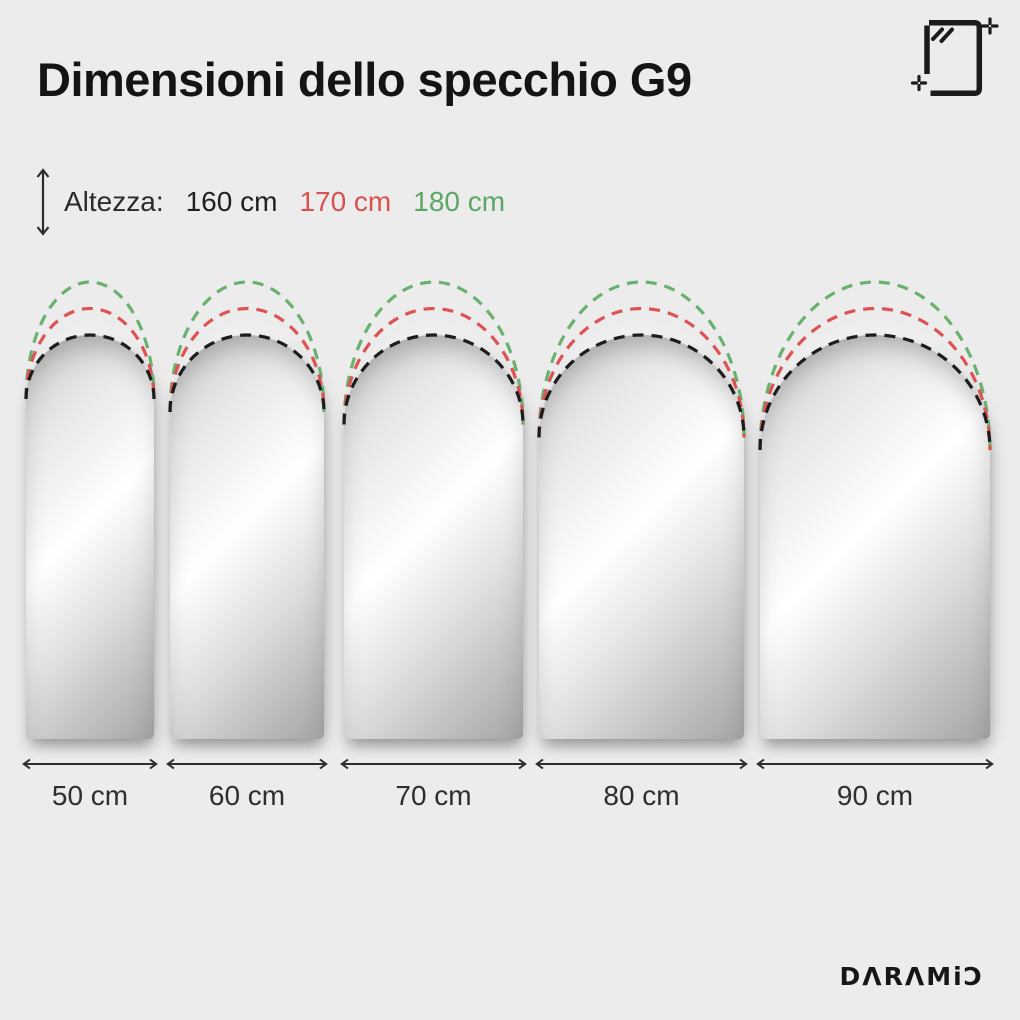 The image size is (1020, 1020). What do you see at coordinates (90, 795) in the screenshot?
I see `width-label: 50 cm` at bounding box center [90, 795].